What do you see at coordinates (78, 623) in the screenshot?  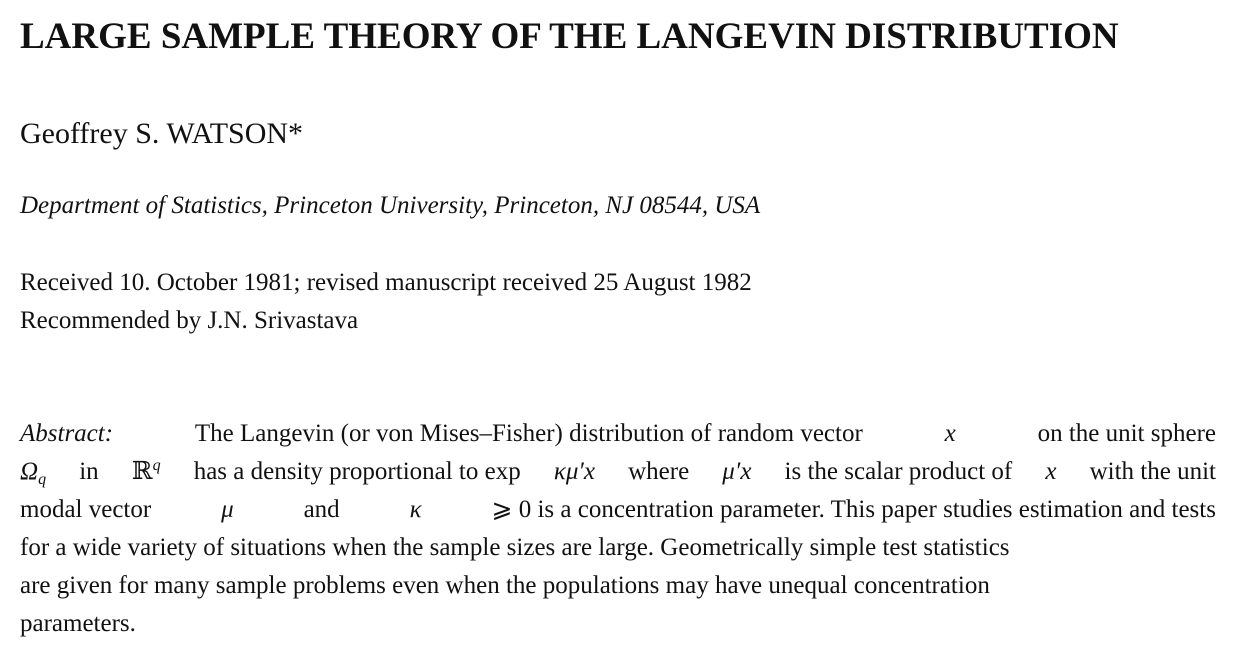 I see `abstract-text: parameters.` at bounding box center [78, 623].